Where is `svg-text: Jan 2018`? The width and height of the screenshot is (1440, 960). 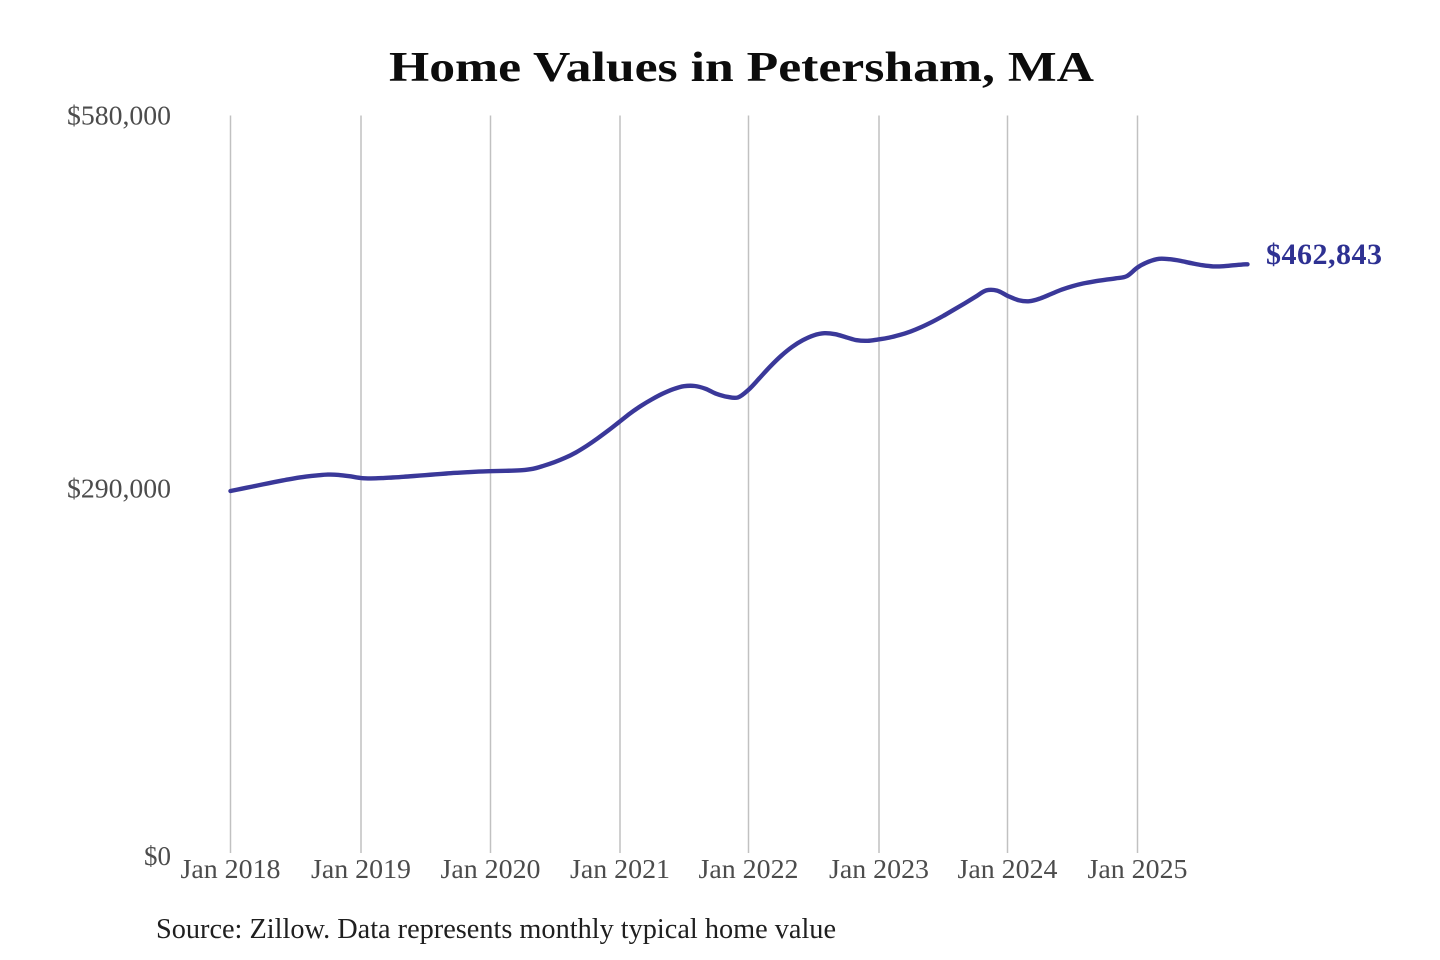
svg-text: Jan 2018 is located at coordinates (231, 869).